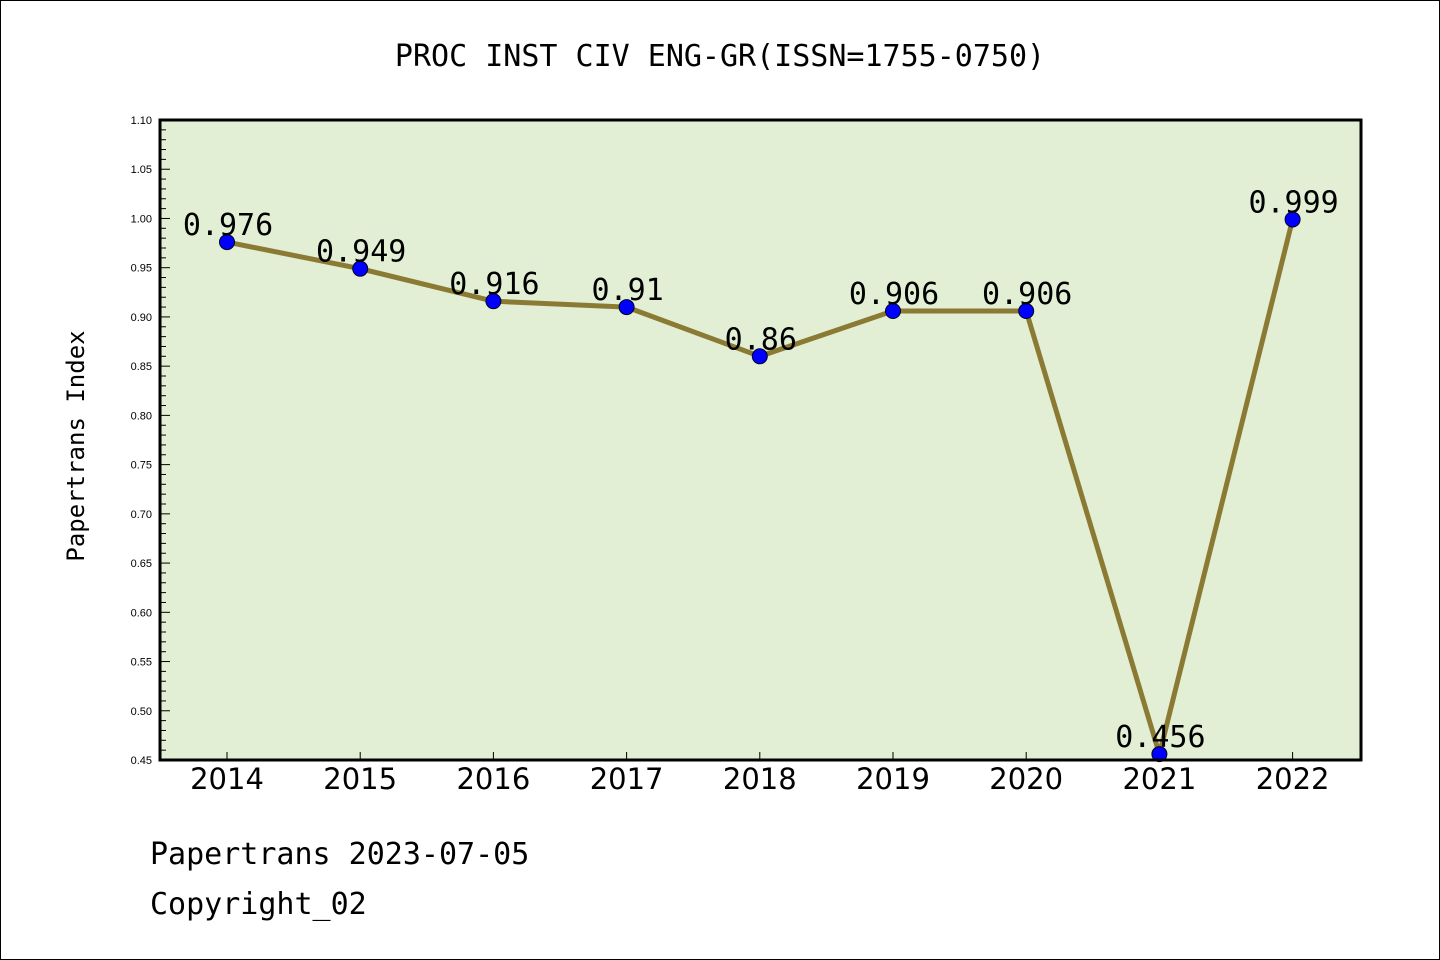  What do you see at coordinates (141, 416) in the screenshot?
I see `y-tick-label: 0.80` at bounding box center [141, 416].